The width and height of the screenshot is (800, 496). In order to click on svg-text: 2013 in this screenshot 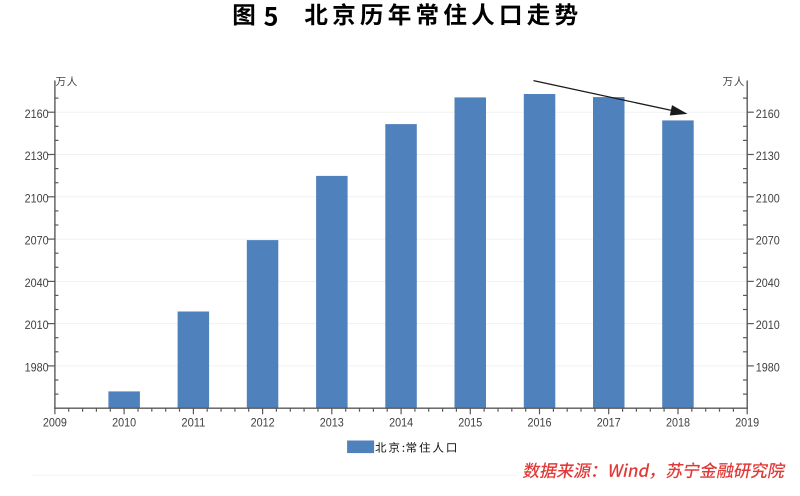, I will do `click(332, 422)`.